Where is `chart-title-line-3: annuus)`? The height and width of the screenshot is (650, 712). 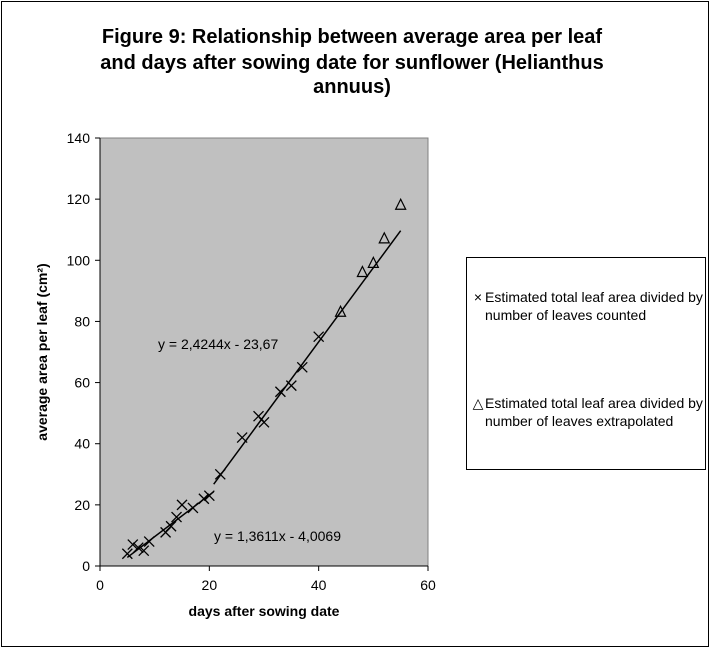 chart-title-line-3: annuus) is located at coordinates (352, 87).